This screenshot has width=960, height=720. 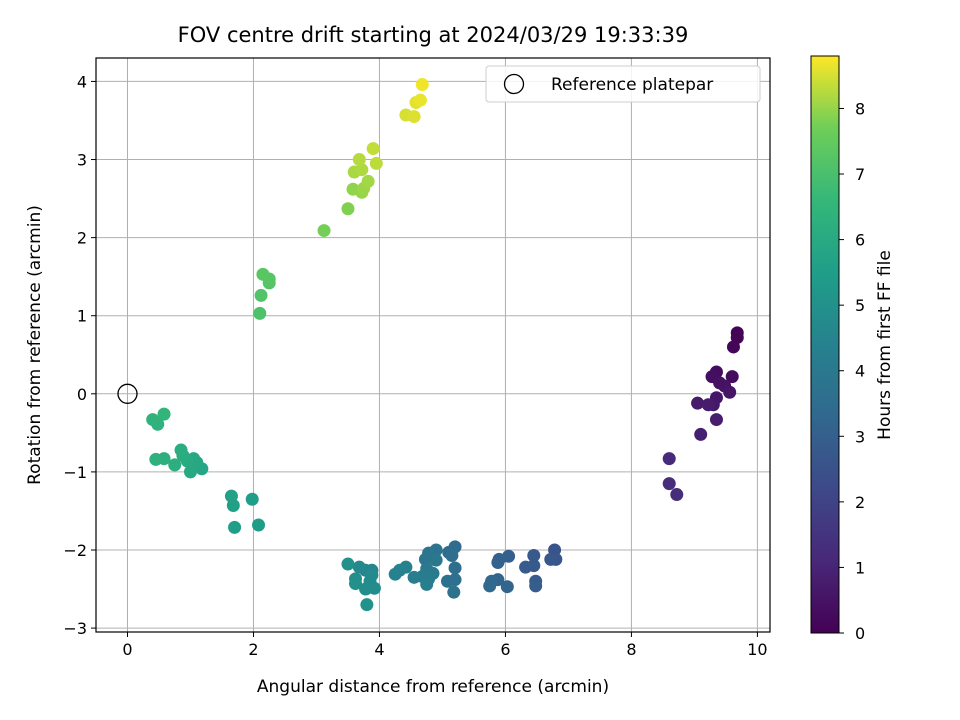 What do you see at coordinates (75, 472) in the screenshot?
I see `y-tick-label: −1` at bounding box center [75, 472].